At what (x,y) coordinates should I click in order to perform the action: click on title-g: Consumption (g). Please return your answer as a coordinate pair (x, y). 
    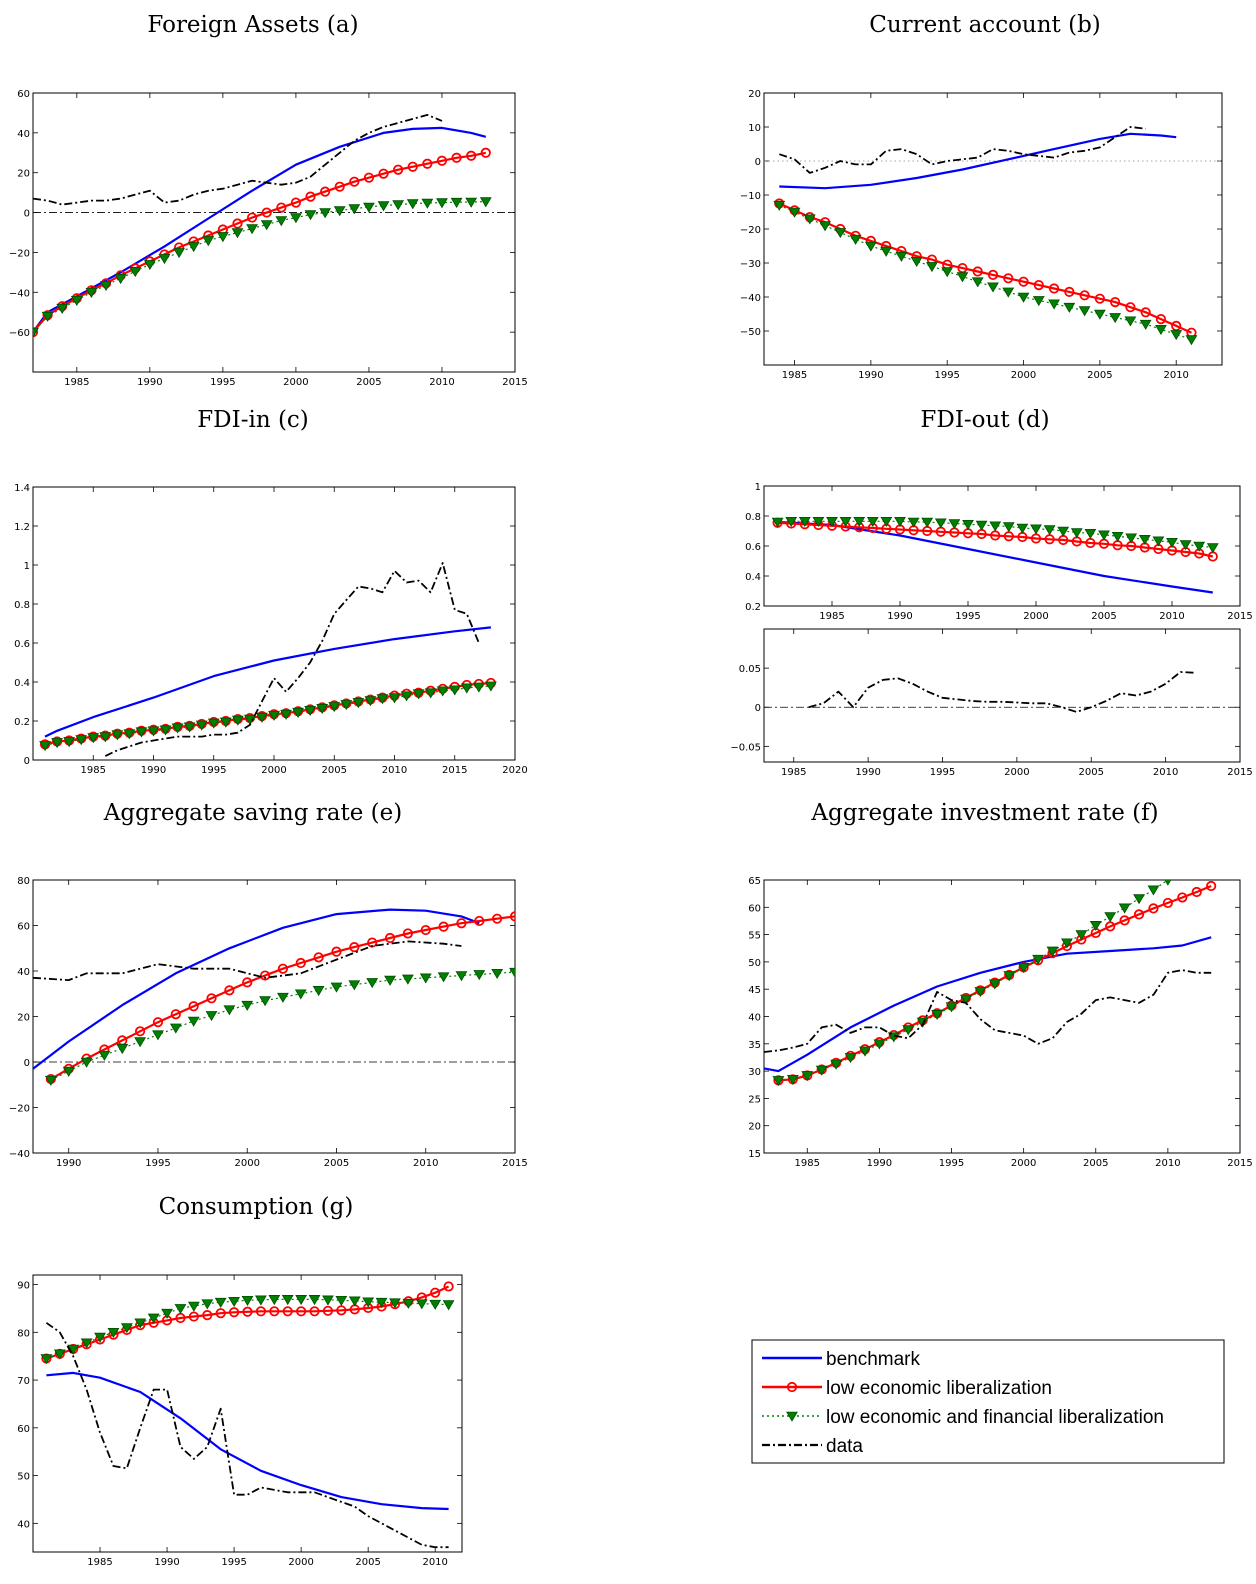
    Looking at the image, I should click on (256, 1207).